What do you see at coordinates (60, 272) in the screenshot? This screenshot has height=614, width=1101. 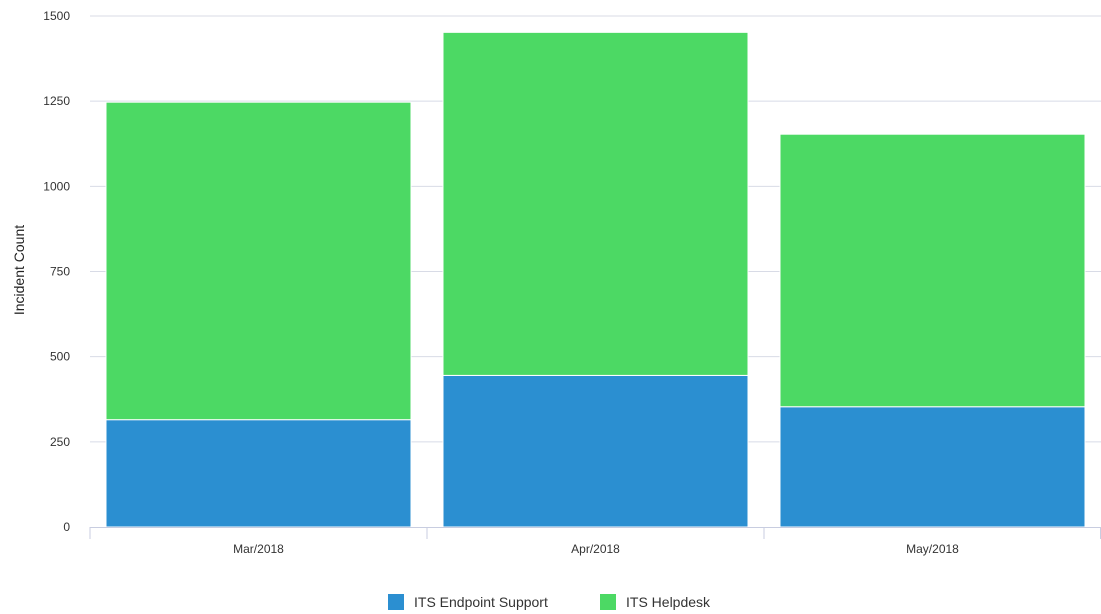 I see `y-tick-label: 750` at bounding box center [60, 272].